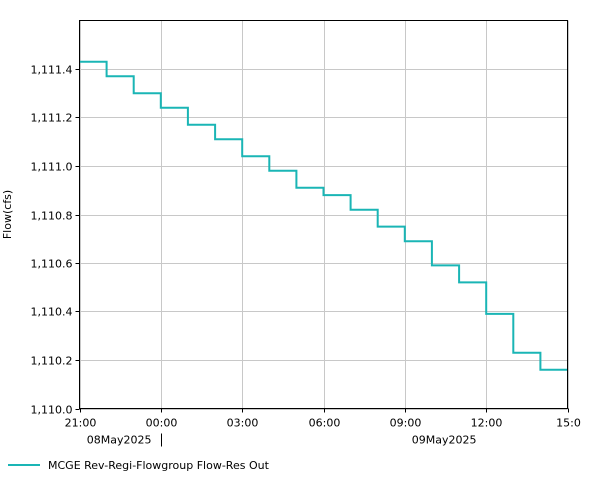 The width and height of the screenshot is (601, 480). I want to click on x-tick-label: 03:00, so click(243, 423).